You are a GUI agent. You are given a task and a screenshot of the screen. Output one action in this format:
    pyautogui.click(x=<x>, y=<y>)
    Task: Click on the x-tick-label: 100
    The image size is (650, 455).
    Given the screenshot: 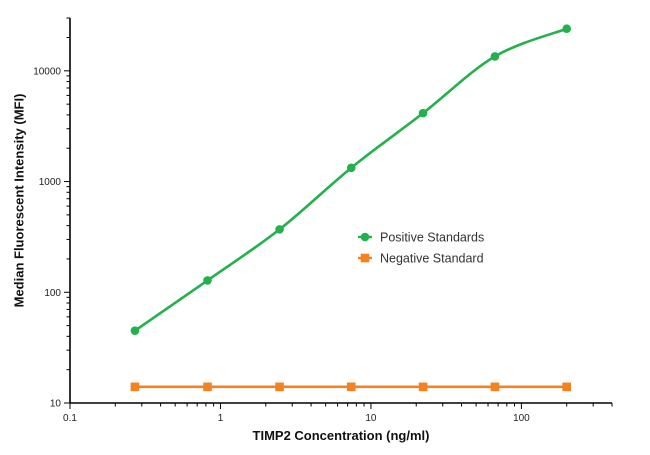 What is the action you would take?
    pyautogui.click(x=521, y=418)
    